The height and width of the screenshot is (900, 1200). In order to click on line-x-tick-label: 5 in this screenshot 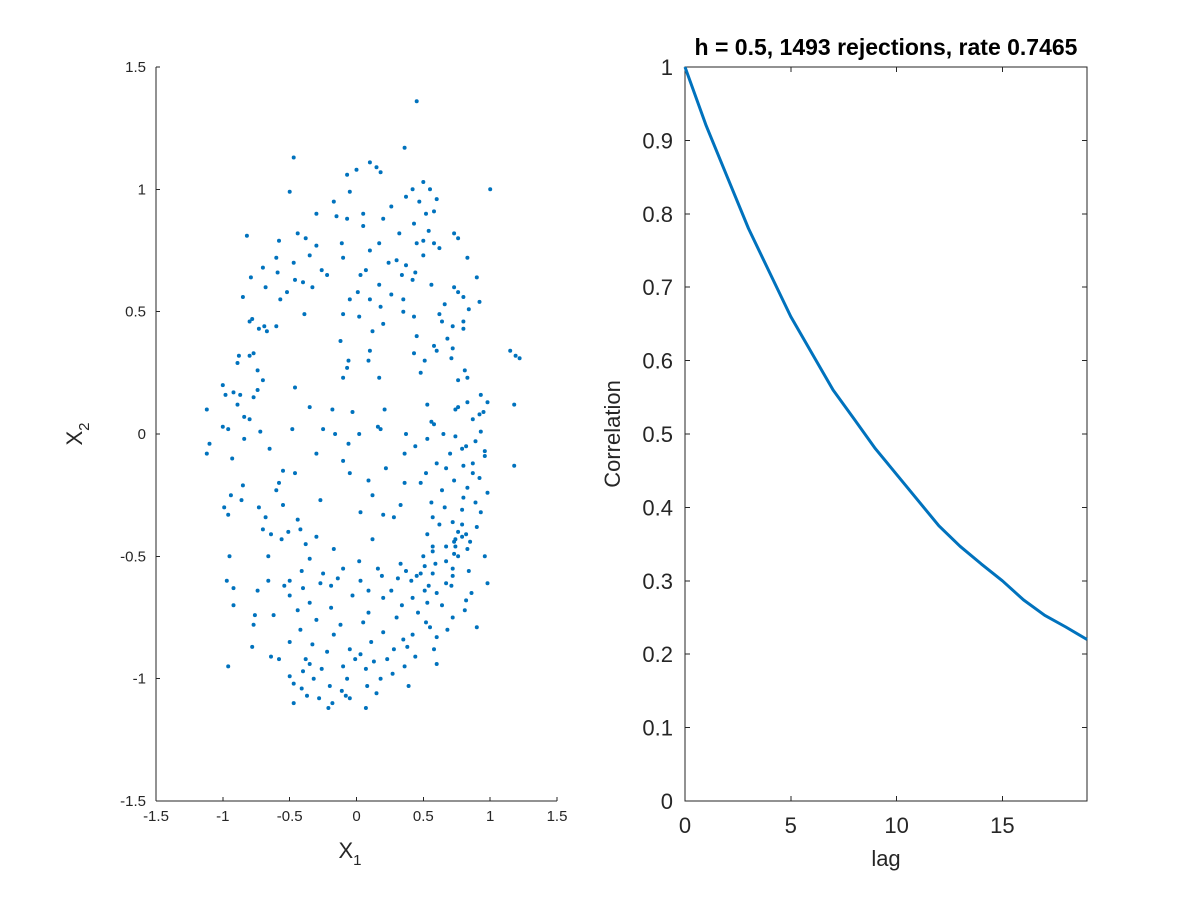, I will do `click(791, 825)`.